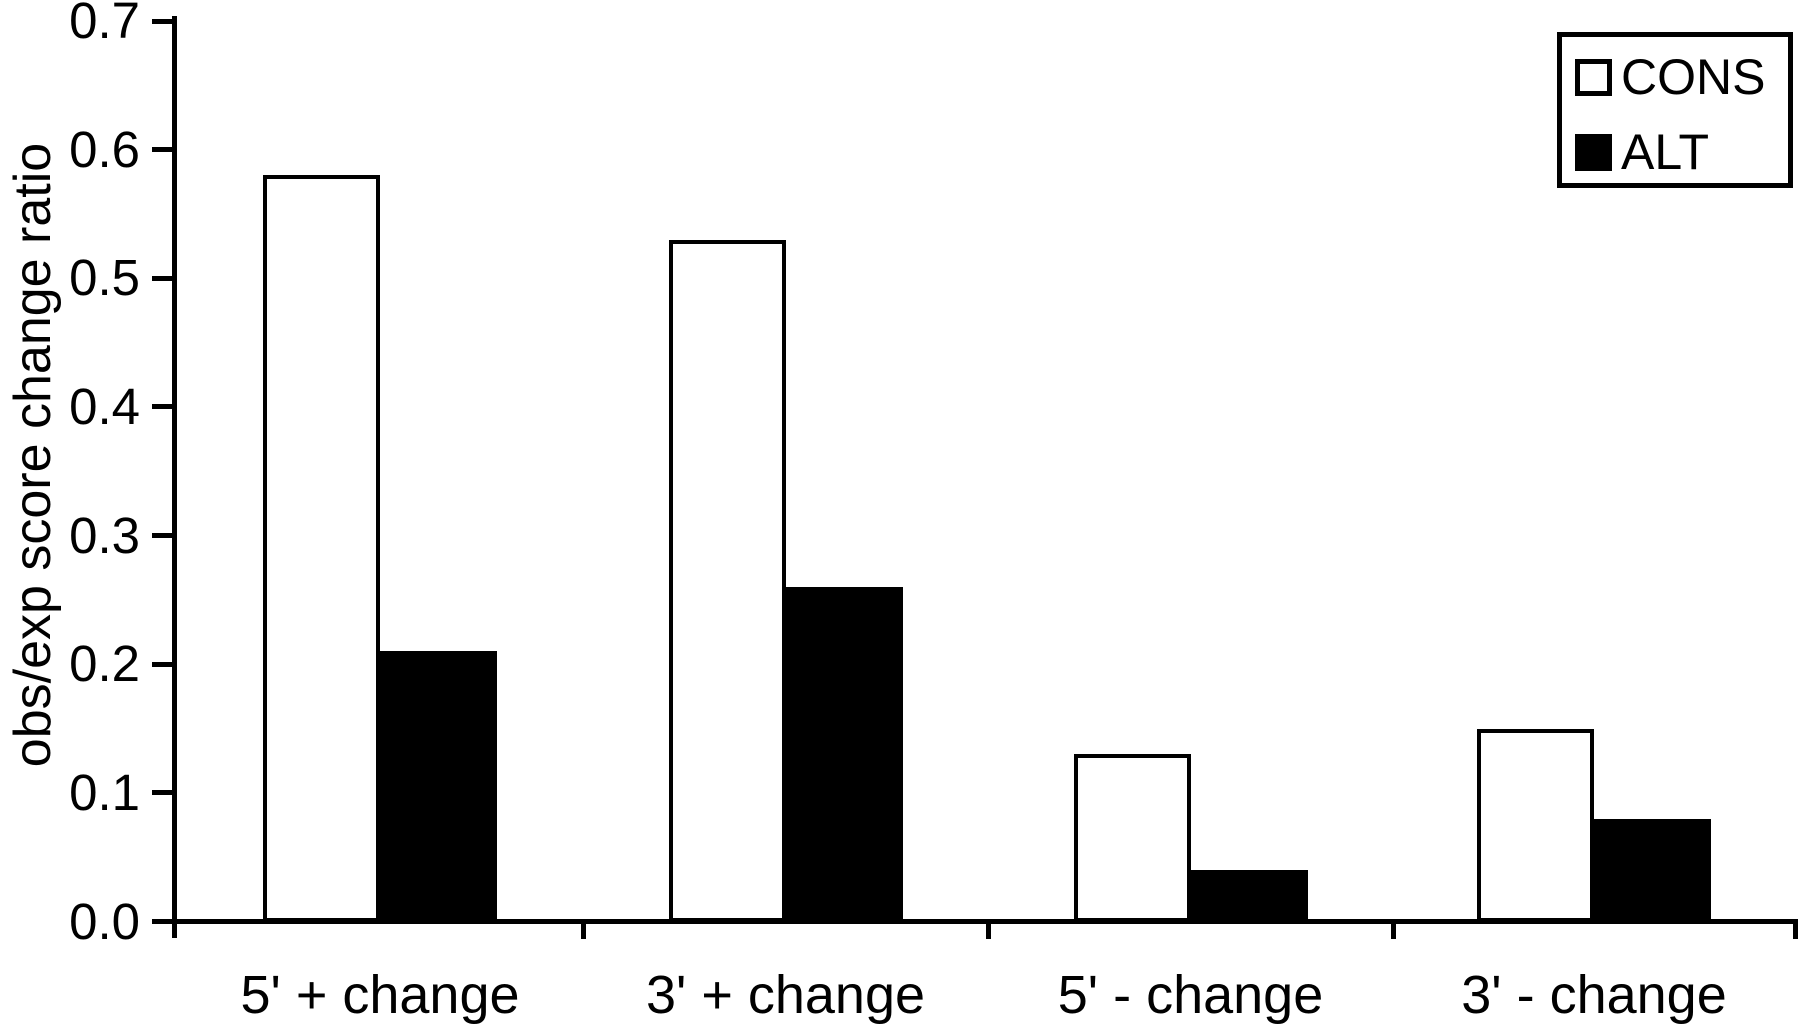 This screenshot has width=1800, height=1024. Describe the element at coordinates (104, 278) in the screenshot. I see `y-tick-label: 0.5` at that location.